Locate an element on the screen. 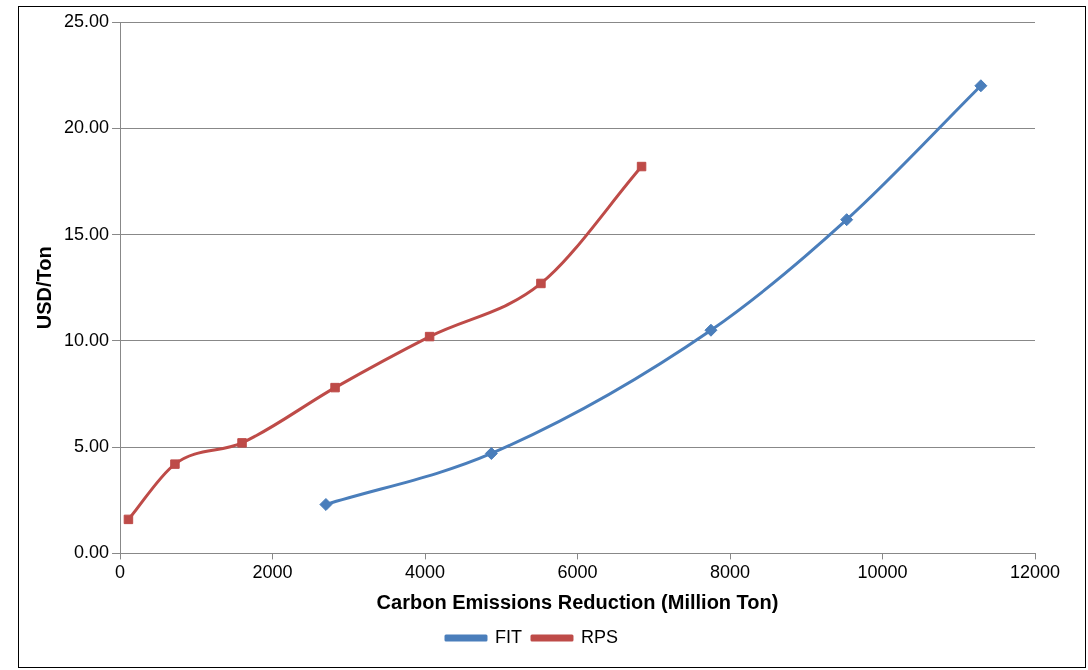  x-tick-label: 10000 is located at coordinates (882, 572).